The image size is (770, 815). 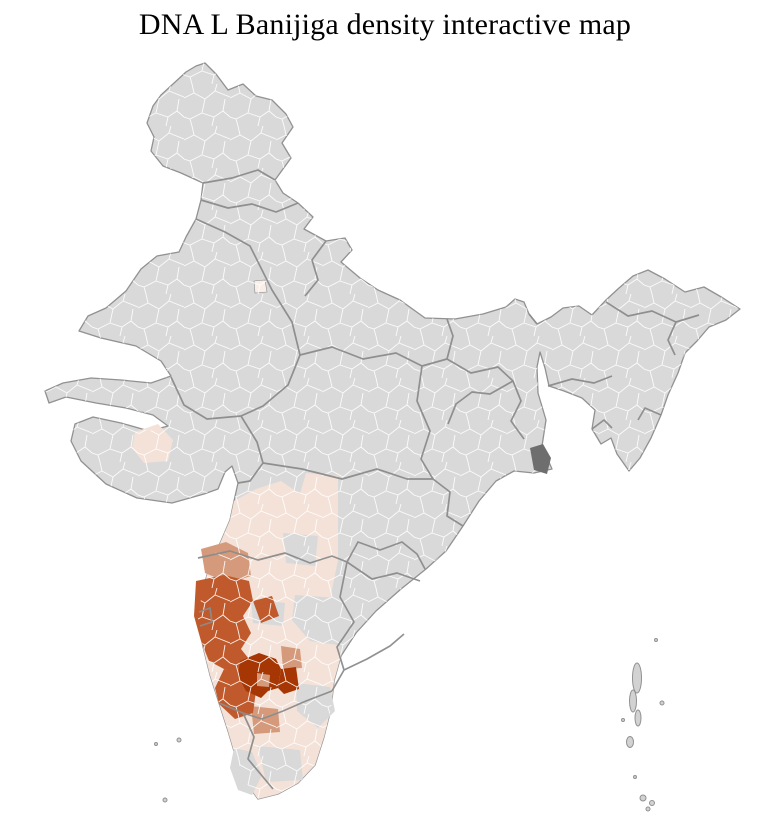 I want to click on delta-shading, so click(x=540, y=459).